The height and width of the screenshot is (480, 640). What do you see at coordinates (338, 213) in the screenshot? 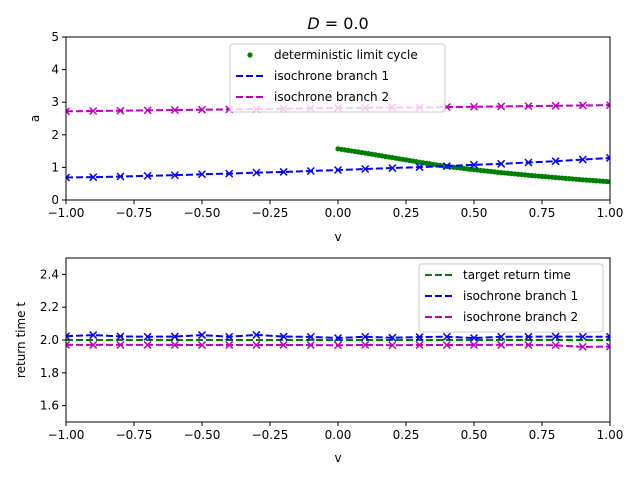
I see `x-tick-label: 0.00` at bounding box center [338, 213].